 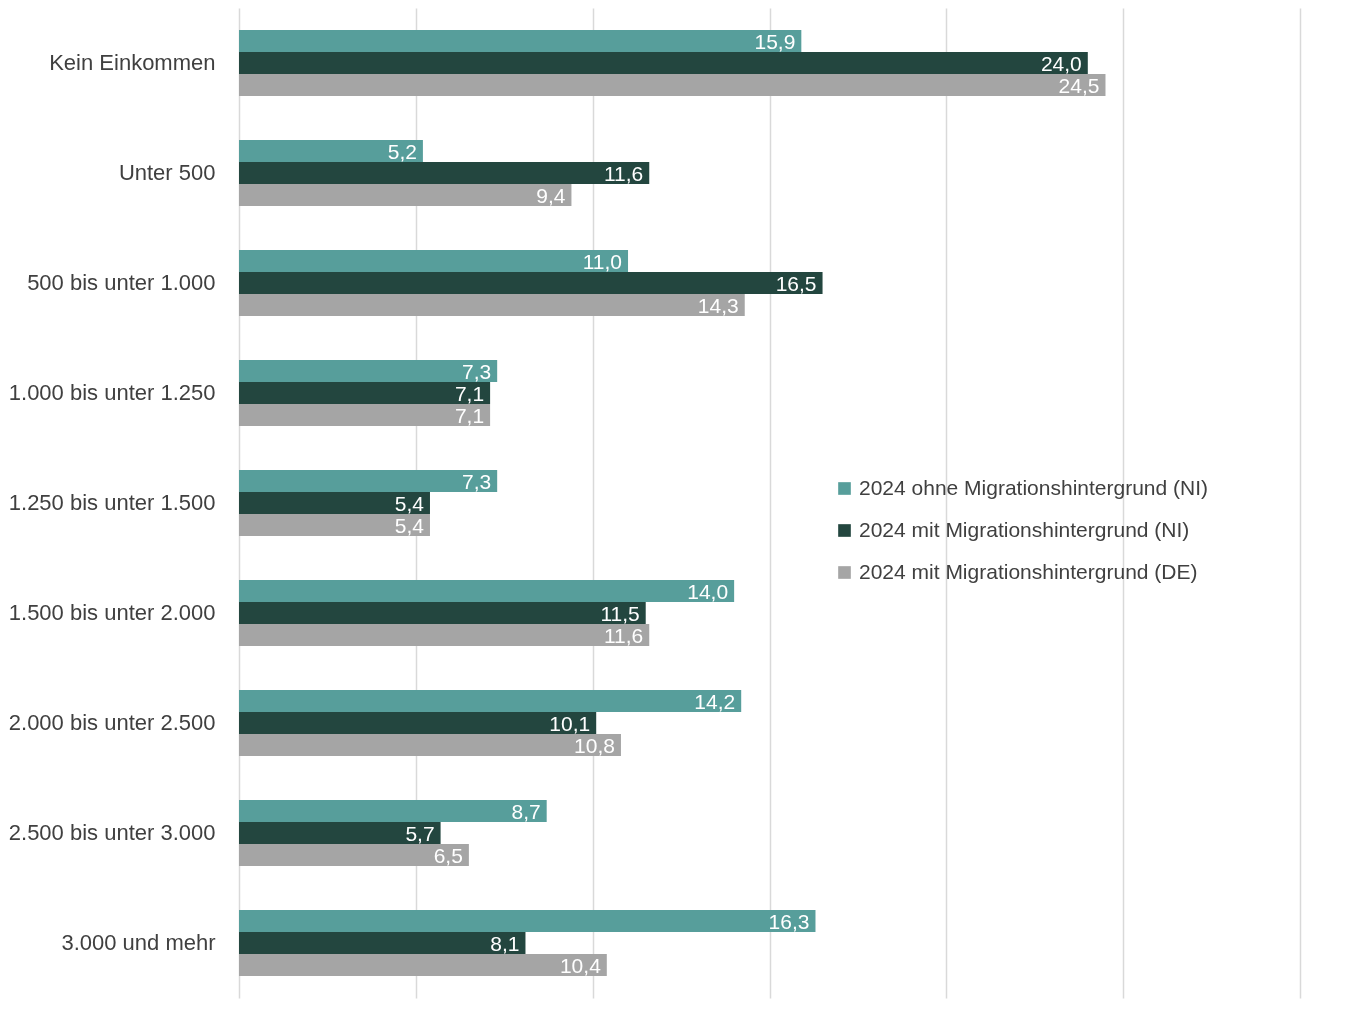 What do you see at coordinates (775, 41) in the screenshot?
I see `data-label: 15,9` at bounding box center [775, 41].